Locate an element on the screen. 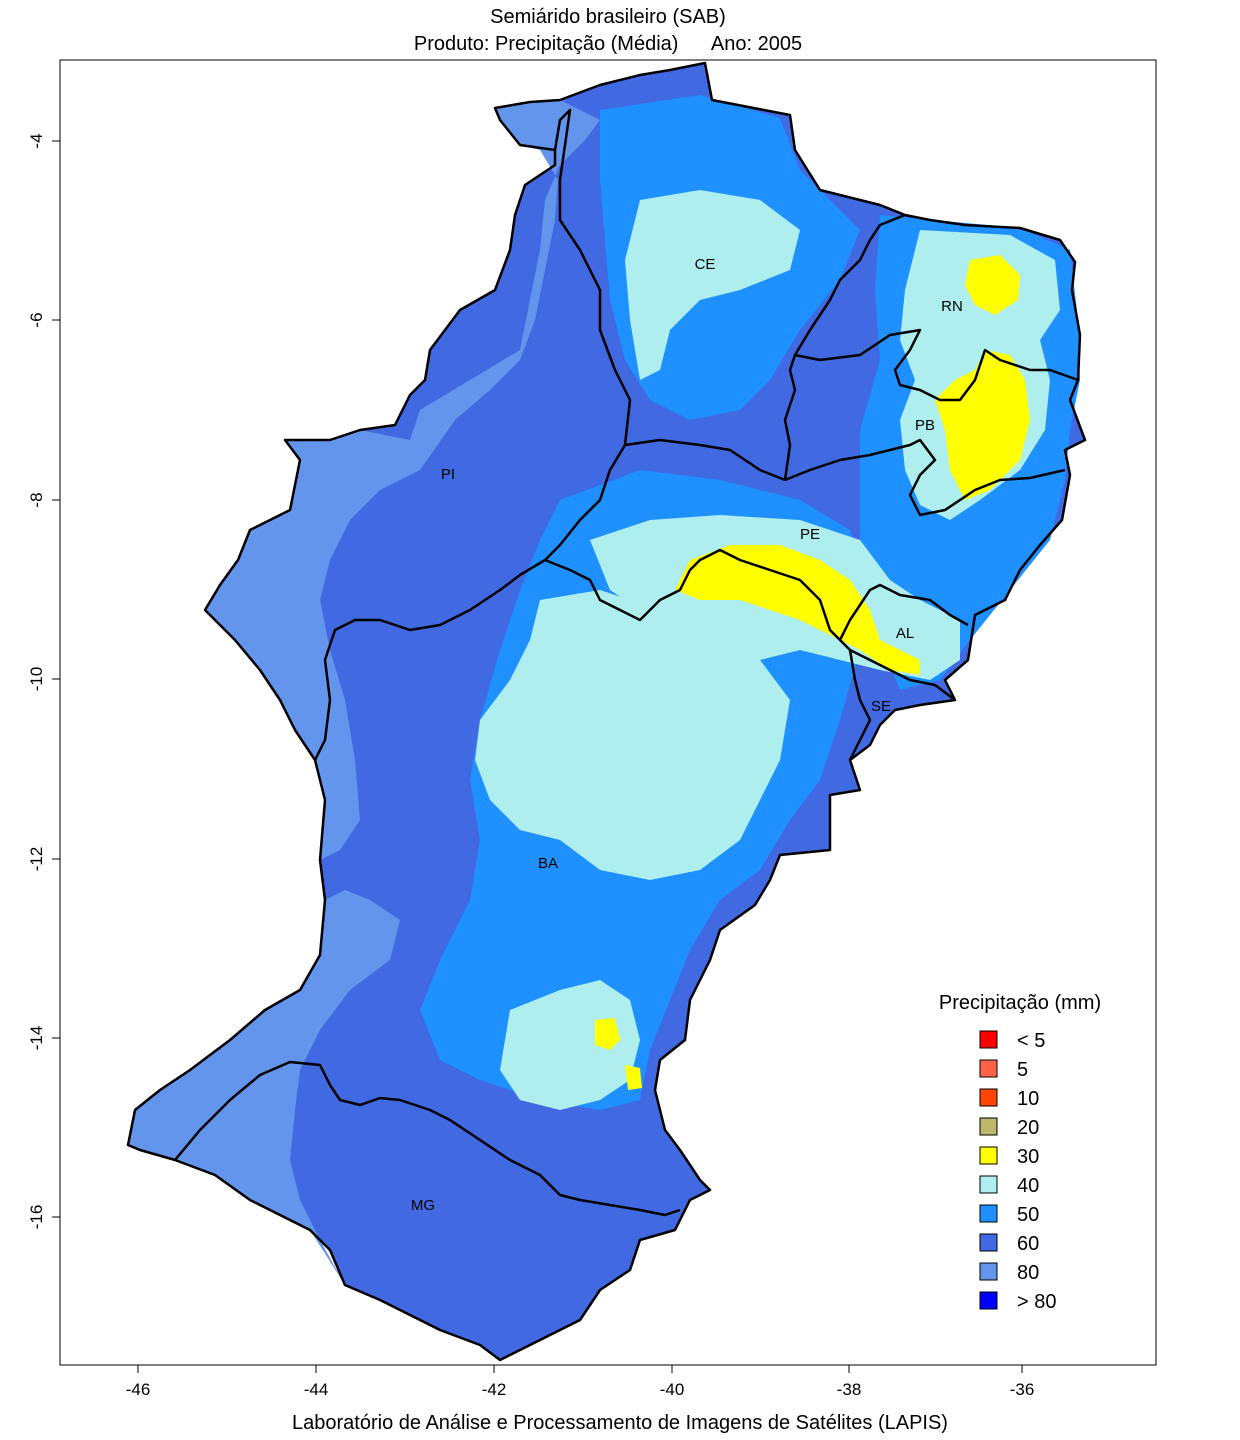 The width and height of the screenshot is (1240, 1440). y-tick-label: -6 is located at coordinates (36, 319).